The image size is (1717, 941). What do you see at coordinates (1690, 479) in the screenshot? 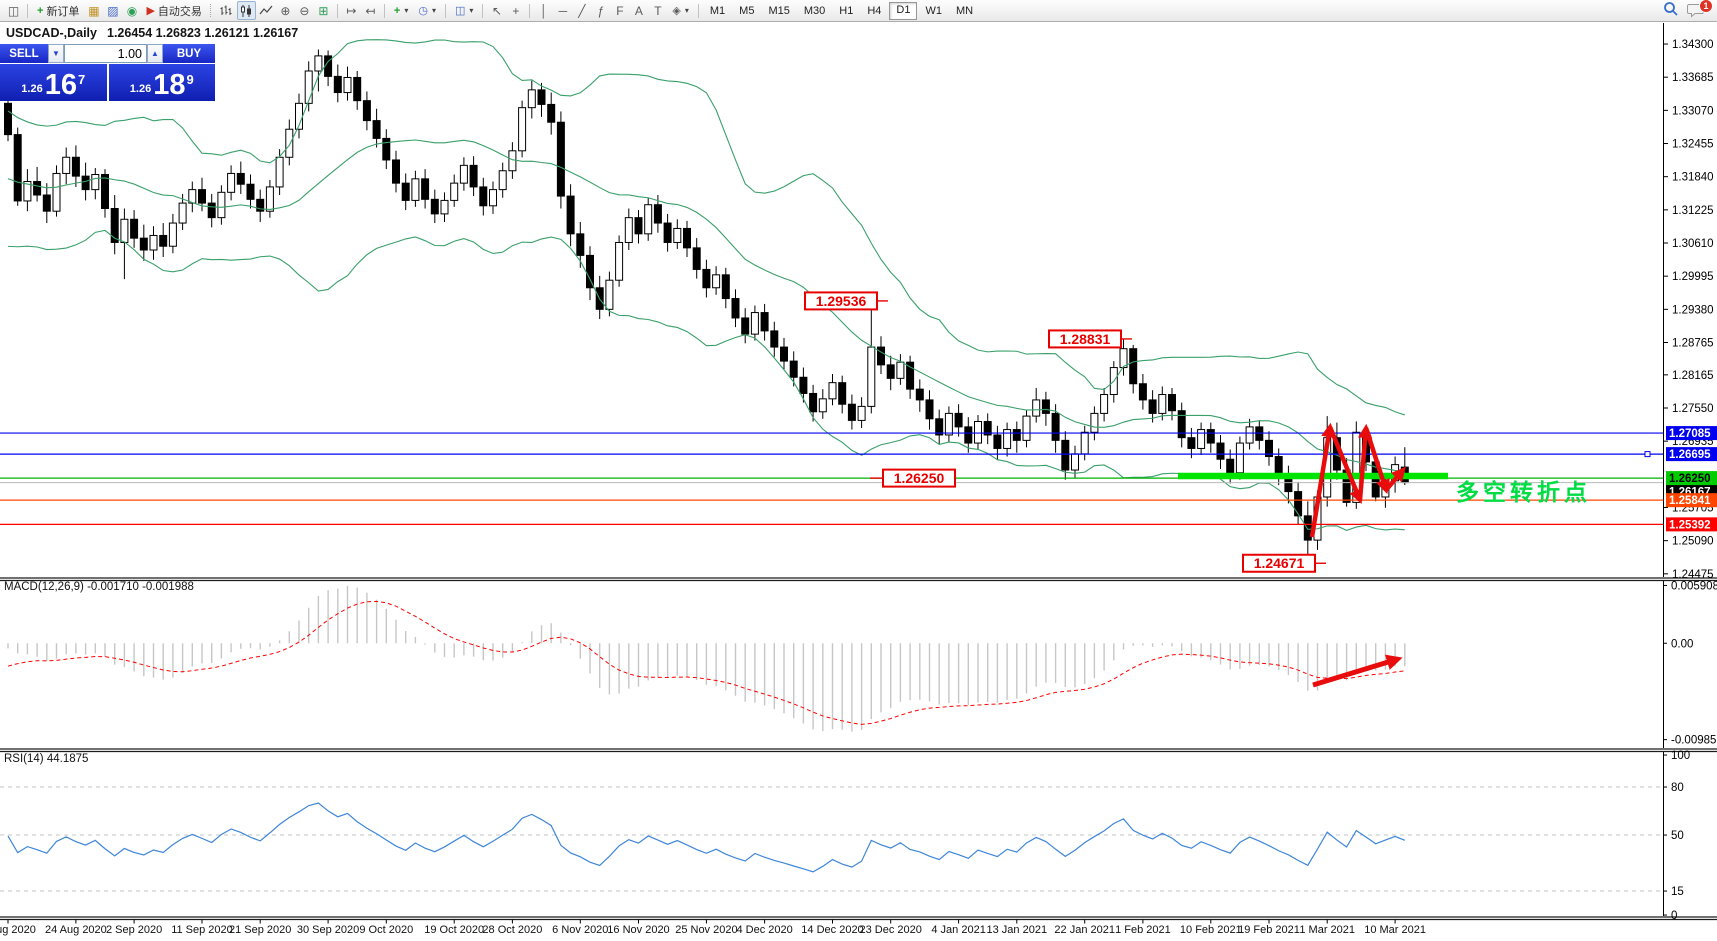
I see `price-badge-label: 1.26250` at bounding box center [1690, 479].